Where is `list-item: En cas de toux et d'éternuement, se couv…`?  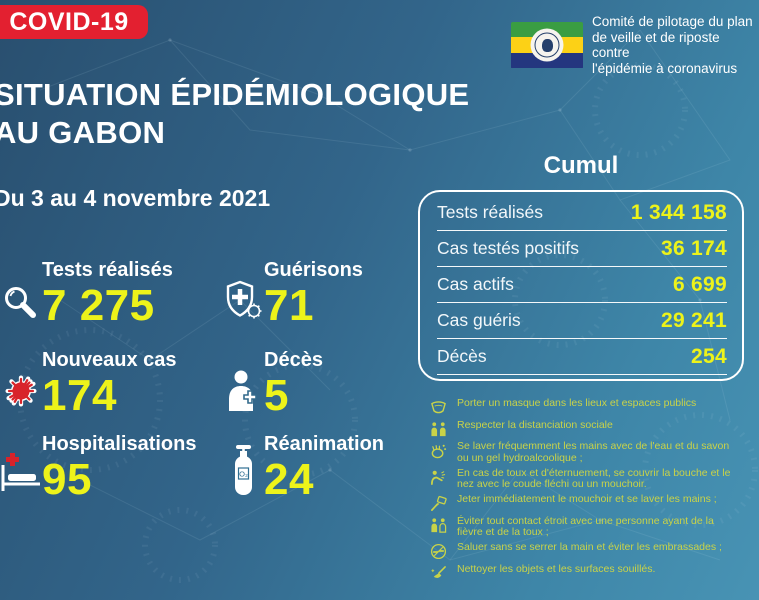 list-item: En cas de toux et d'éternuement, se couv… is located at coordinates (583, 478).